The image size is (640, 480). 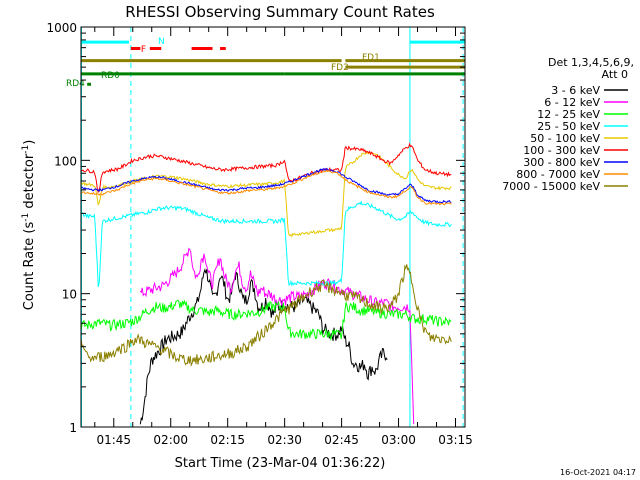 What do you see at coordinates (113, 440) in the screenshot?
I see `x-tick-label-0: 01:45` at bounding box center [113, 440].